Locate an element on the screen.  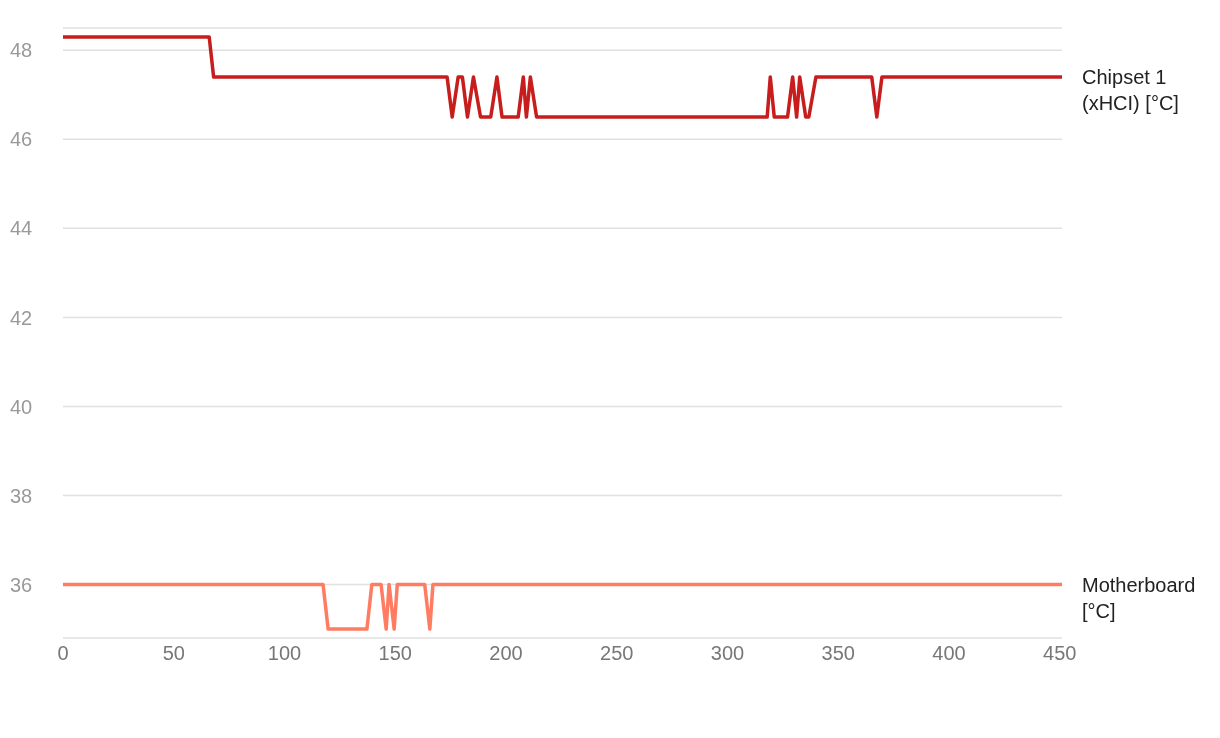
series-label: Chipset 1 (xHCI) [°C] is located at coordinates (1130, 89).